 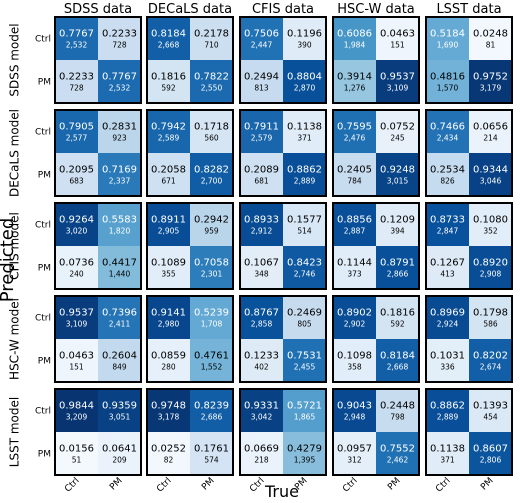 I want to click on cell-value: 0.1080, so click(x=490, y=220).